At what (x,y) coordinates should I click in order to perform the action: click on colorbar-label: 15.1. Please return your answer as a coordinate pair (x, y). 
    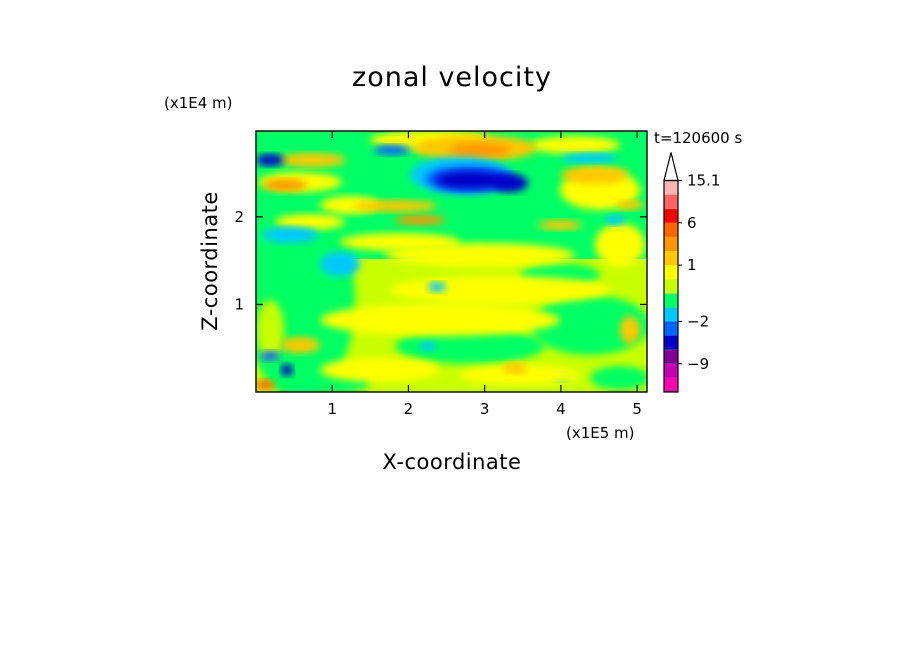
    Looking at the image, I should click on (703, 181).